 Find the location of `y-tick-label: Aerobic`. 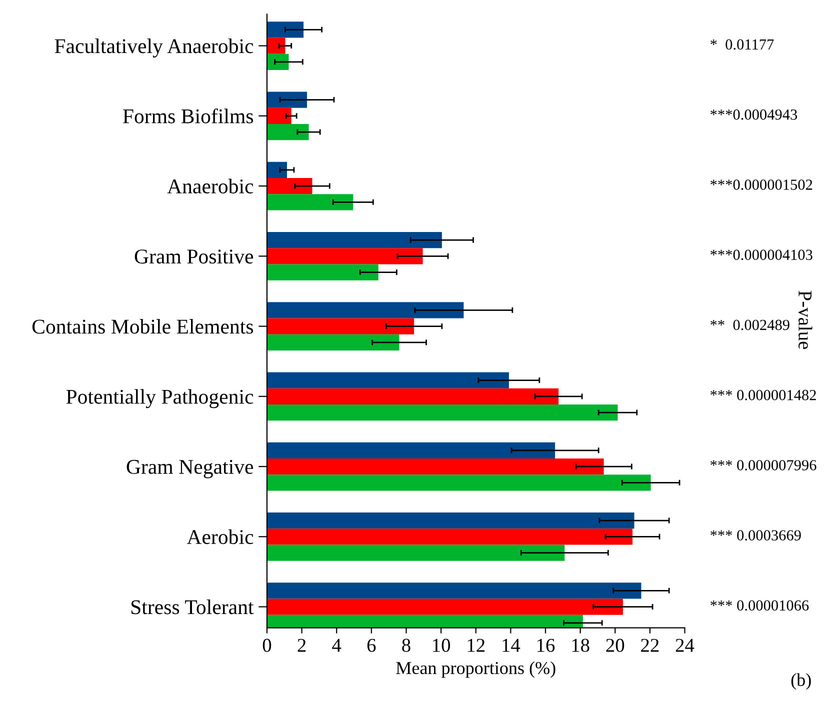

y-tick-label: Aerobic is located at coordinates (220, 536).